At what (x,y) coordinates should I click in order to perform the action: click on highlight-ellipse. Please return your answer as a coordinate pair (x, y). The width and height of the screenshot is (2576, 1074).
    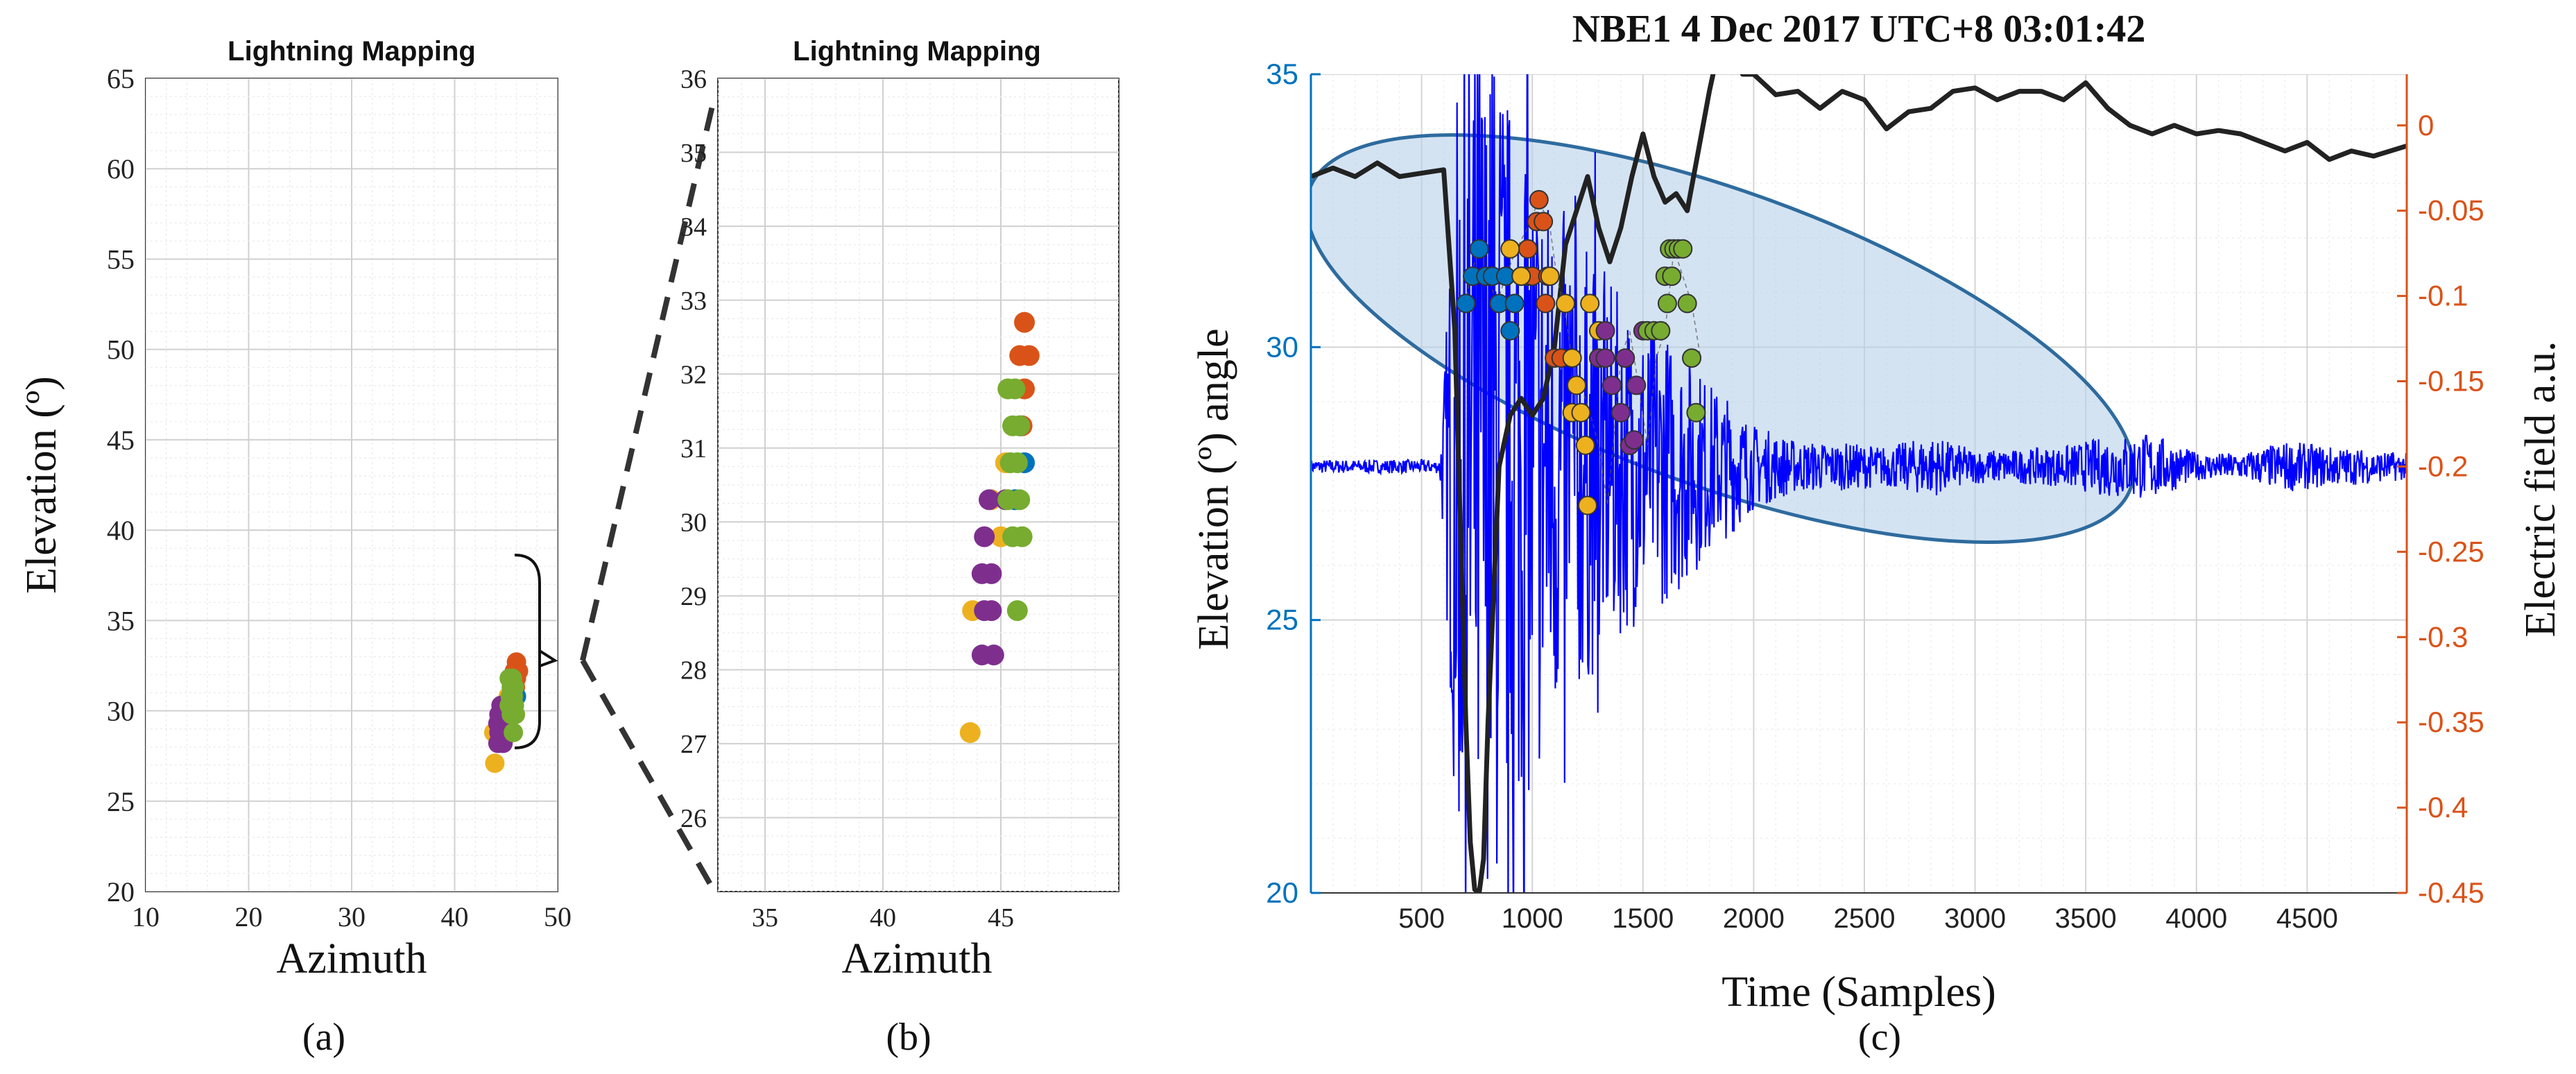
    Looking at the image, I should click on (1723, 338).